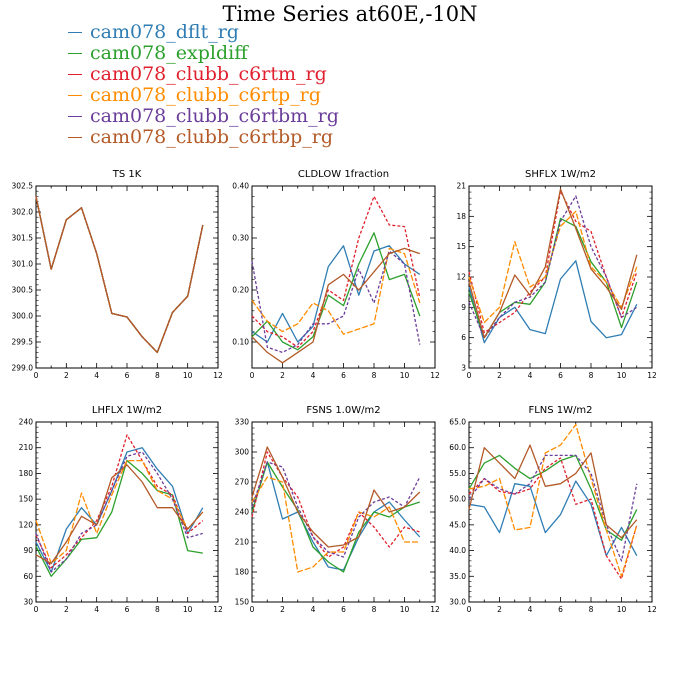  Describe the element at coordinates (23, 316) in the screenshot. I see `y-tick-label: 300.0` at that location.